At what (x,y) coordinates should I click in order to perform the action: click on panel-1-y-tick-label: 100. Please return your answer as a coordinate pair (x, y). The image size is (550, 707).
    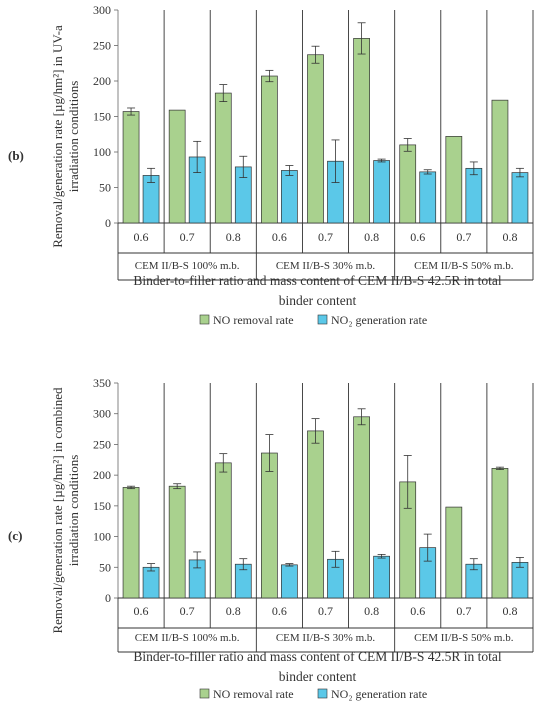
    Looking at the image, I should click on (102, 537).